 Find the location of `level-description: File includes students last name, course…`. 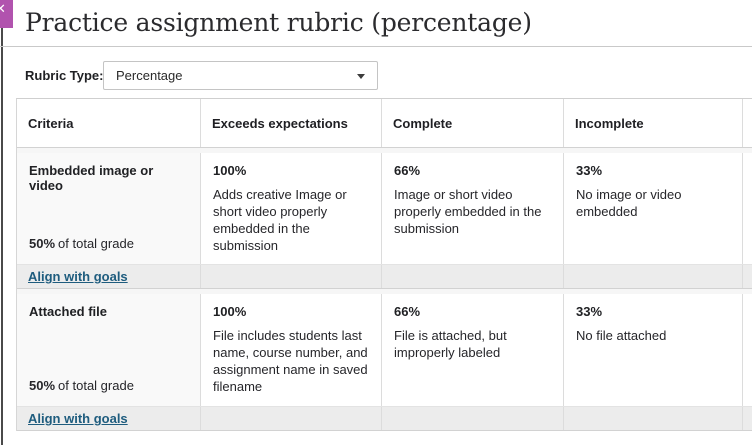

level-description: File includes students last name, course… is located at coordinates (290, 361).